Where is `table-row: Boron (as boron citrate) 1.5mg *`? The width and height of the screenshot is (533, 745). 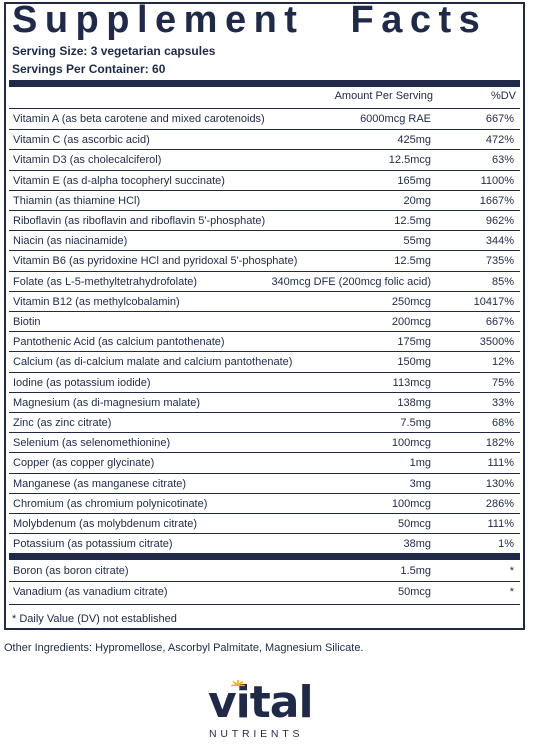
table-row: Boron (as boron citrate) 1.5mg * is located at coordinates (264, 571).